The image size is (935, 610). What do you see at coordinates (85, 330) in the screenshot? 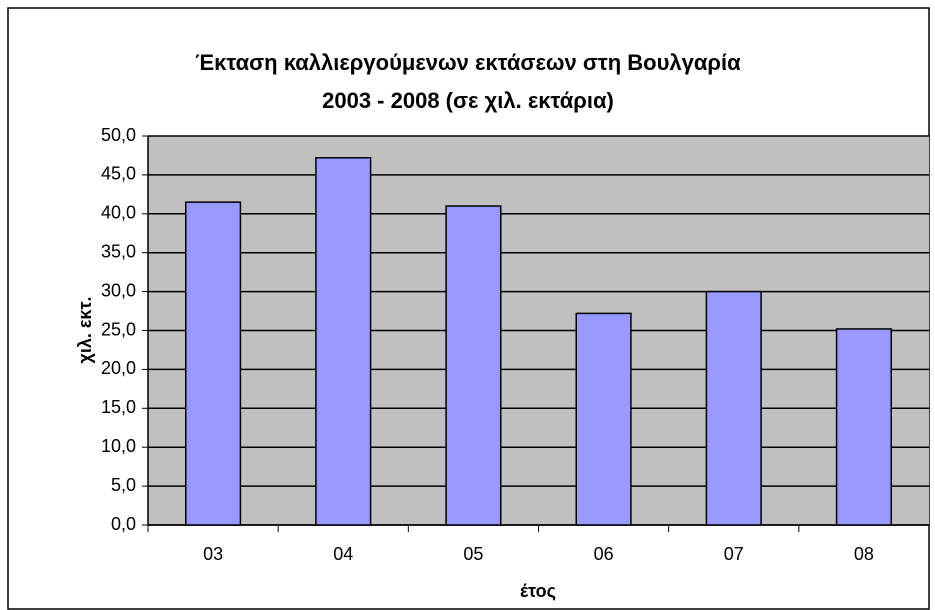
I see `y-axis-label: χιλ. εκτ.` at bounding box center [85, 330].